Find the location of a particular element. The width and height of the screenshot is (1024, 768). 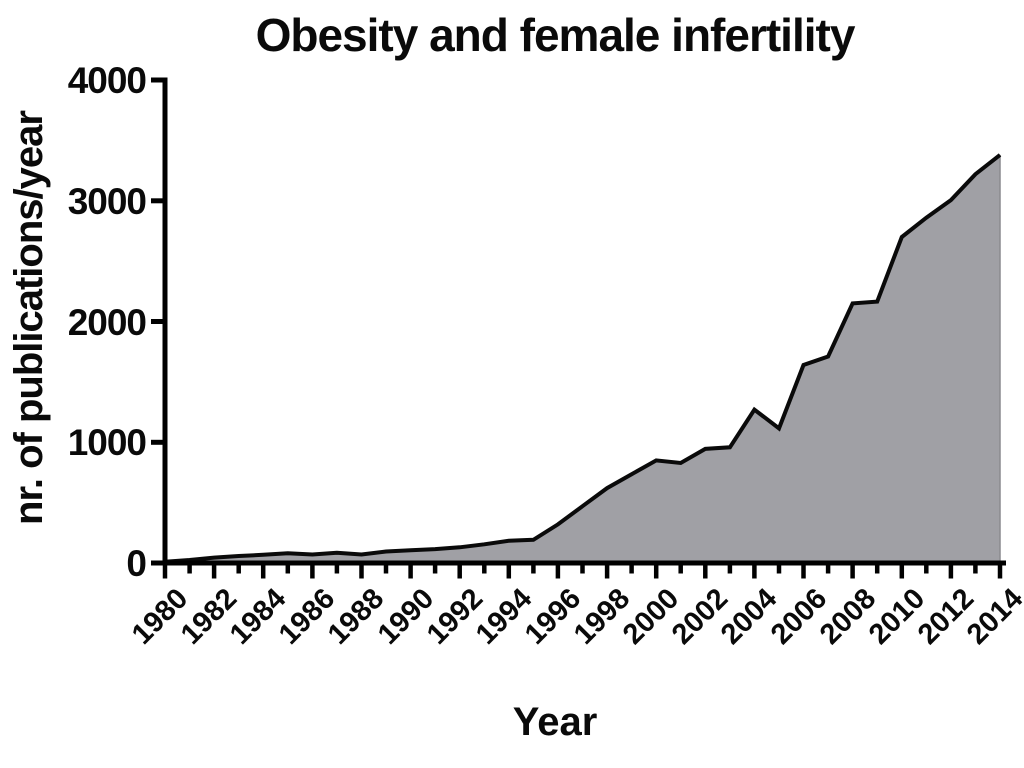

y-tick-label: 0 is located at coordinates (136, 563).